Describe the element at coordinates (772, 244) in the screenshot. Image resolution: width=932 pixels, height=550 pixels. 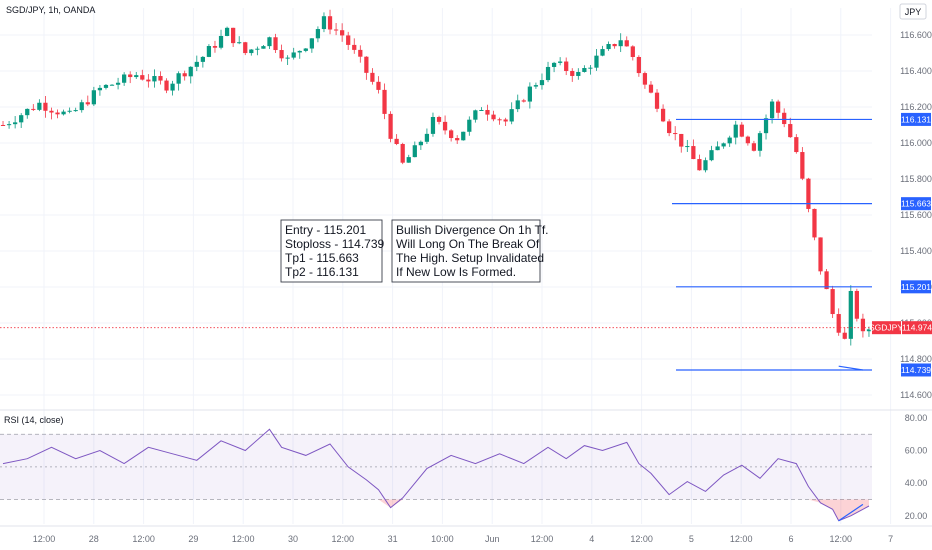
I see `trade-levels` at that location.